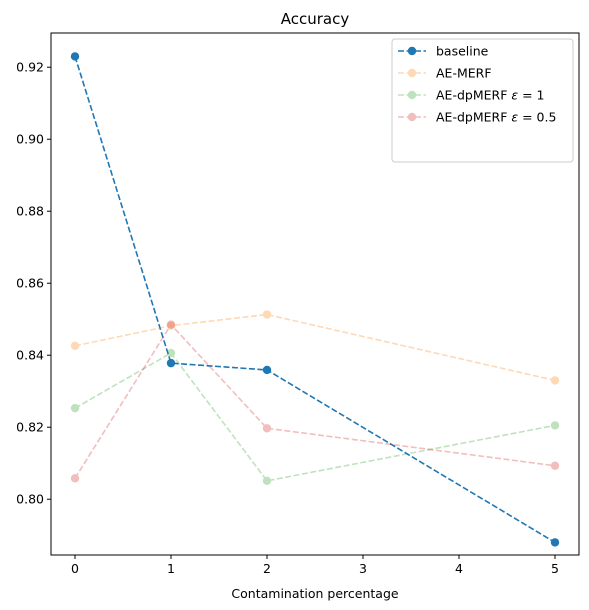  I want to click on legend-label-main: AE-MERF, so click(464, 73).